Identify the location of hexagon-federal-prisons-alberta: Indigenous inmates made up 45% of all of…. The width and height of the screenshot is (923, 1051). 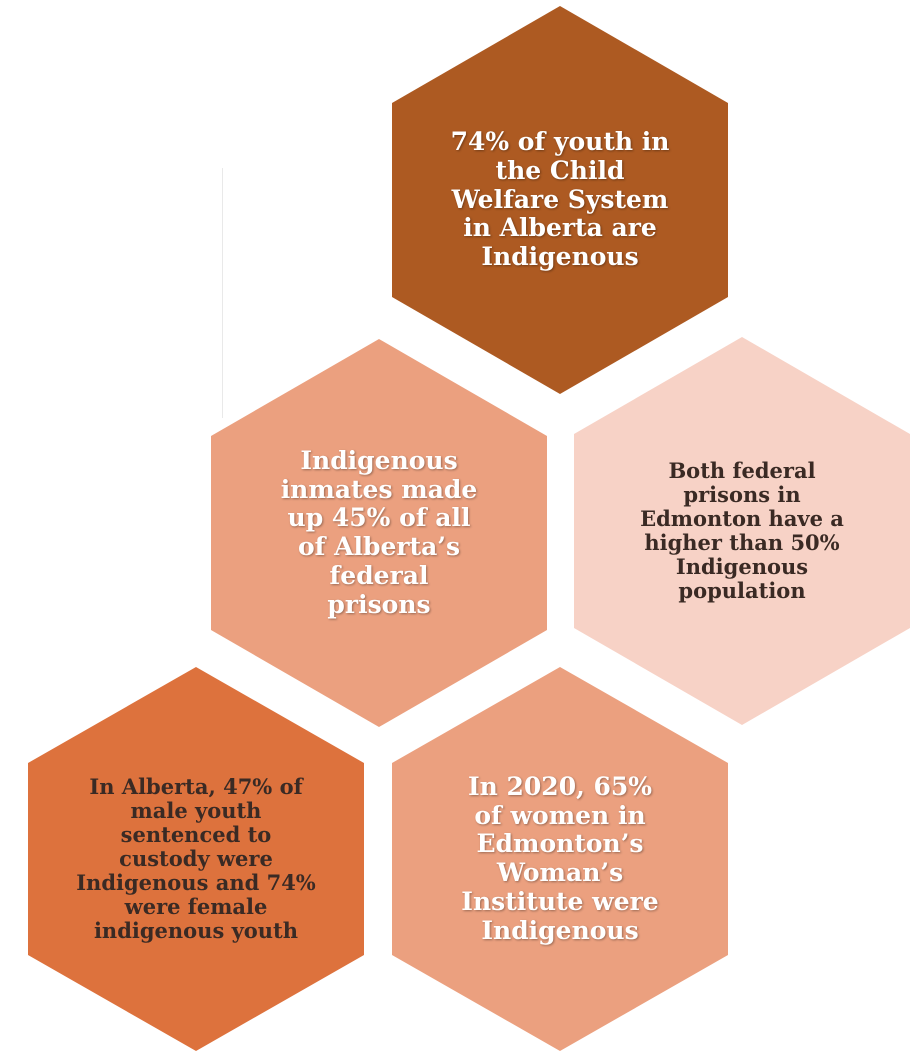
(379, 533).